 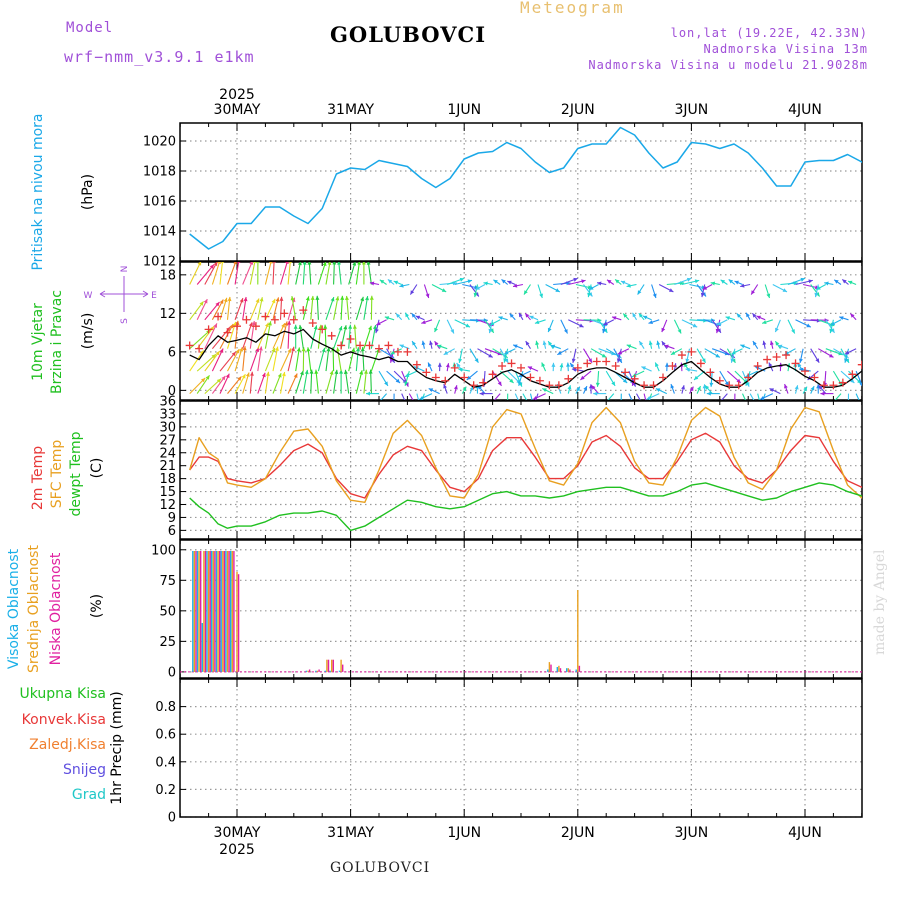 What do you see at coordinates (159, 262) in the screenshot?
I see `y-tick-label: 1012` at bounding box center [159, 262].